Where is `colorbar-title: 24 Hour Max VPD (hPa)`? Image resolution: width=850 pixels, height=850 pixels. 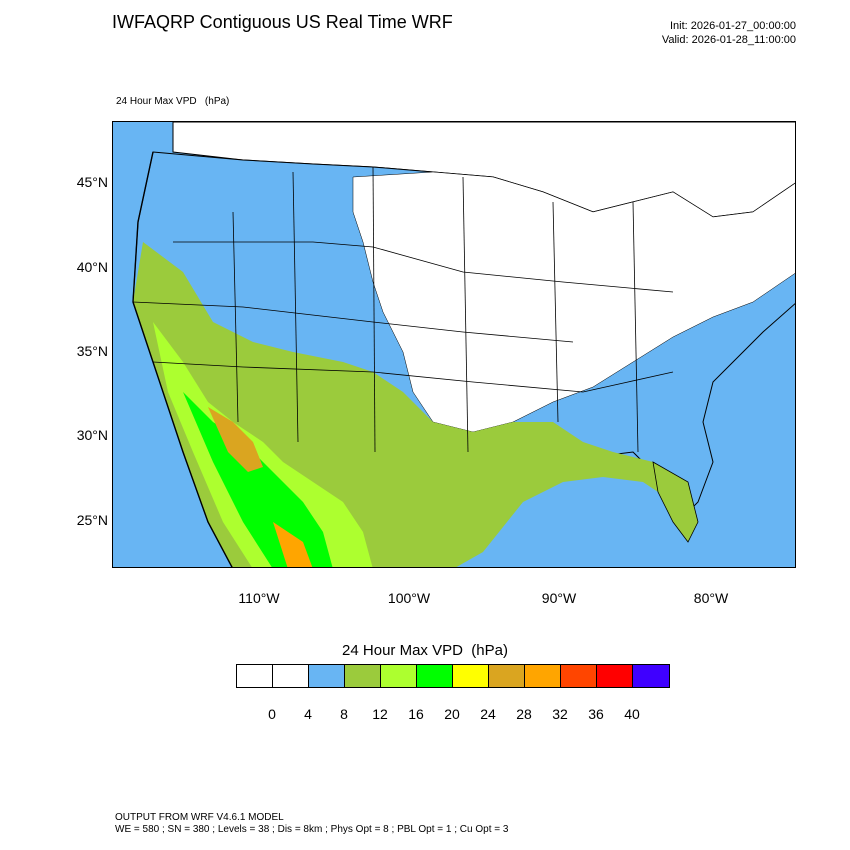 colorbar-title: 24 Hour Max VPD (hPa) is located at coordinates (425, 650).